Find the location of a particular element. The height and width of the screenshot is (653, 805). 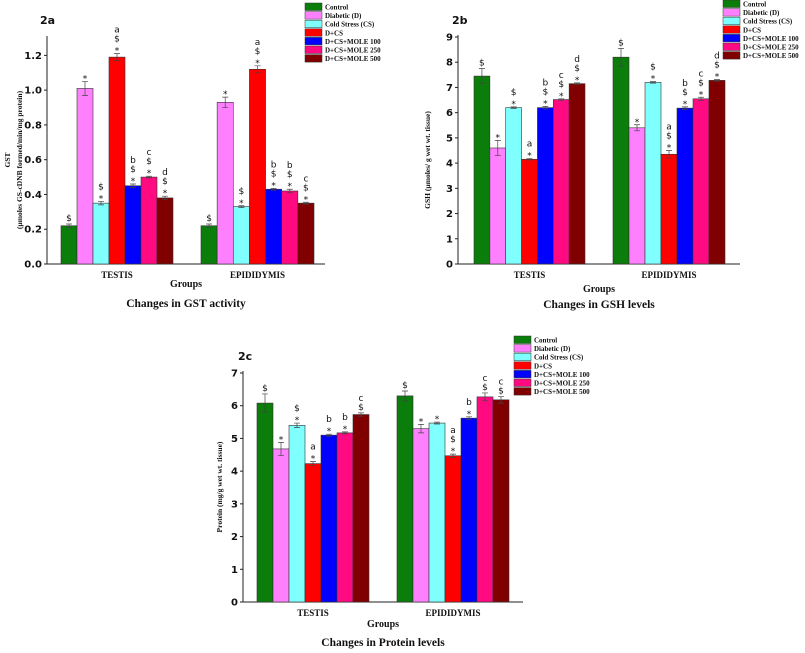

y-tick-label: 9 is located at coordinates (449, 38).